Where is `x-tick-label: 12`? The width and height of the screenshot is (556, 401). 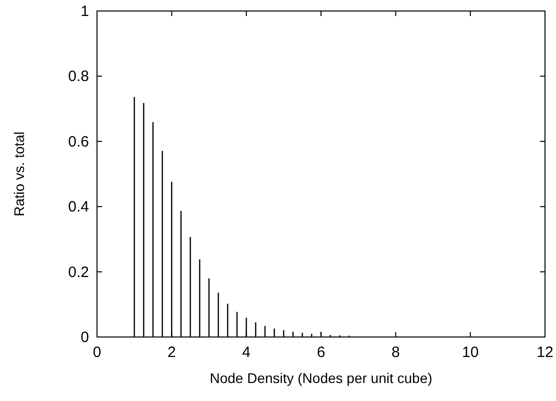
x-tick-label: 12 is located at coordinates (545, 352).